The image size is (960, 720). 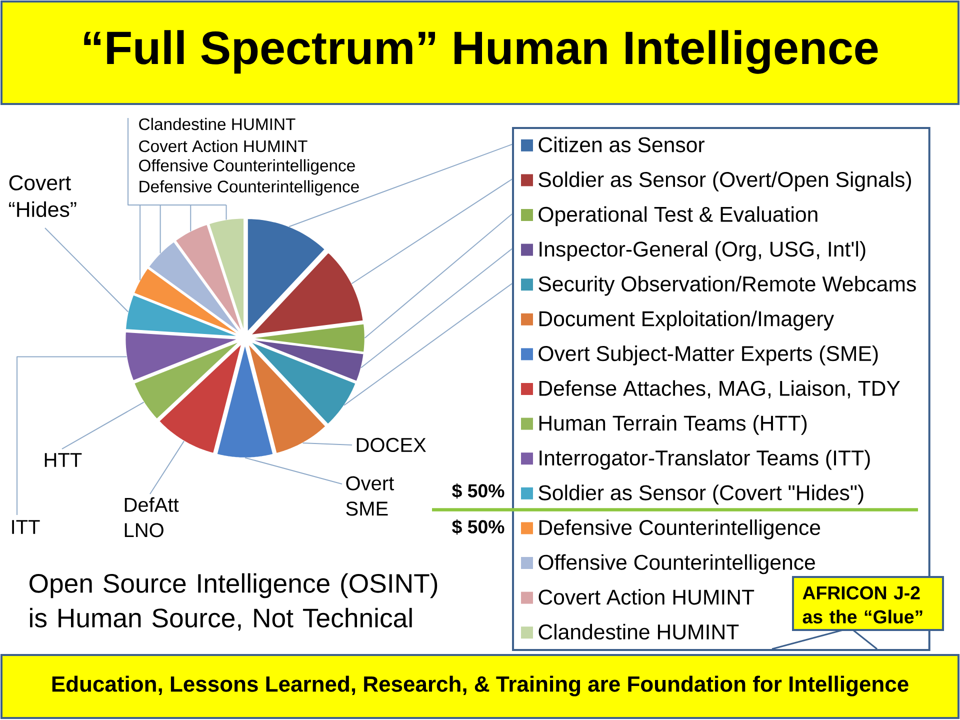 What do you see at coordinates (621, 144) in the screenshot?
I see `legend-label: Citizen as Sensor` at bounding box center [621, 144].